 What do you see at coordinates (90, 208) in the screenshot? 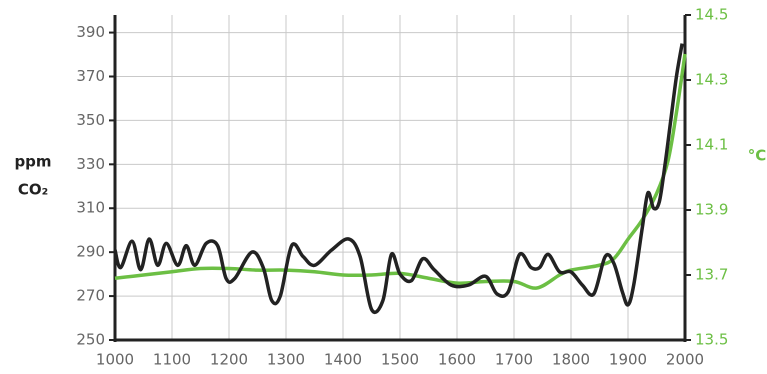
I see `y-tick-label: 310` at bounding box center [90, 208].